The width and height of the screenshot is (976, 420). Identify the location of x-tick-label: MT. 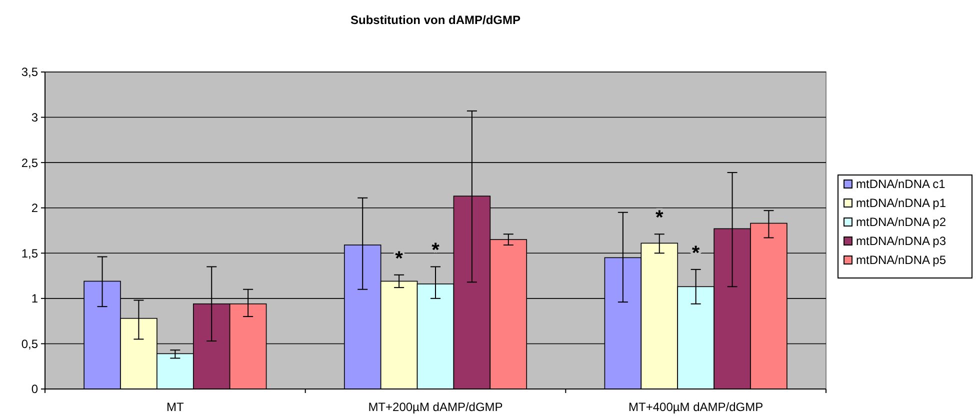
(175, 407).